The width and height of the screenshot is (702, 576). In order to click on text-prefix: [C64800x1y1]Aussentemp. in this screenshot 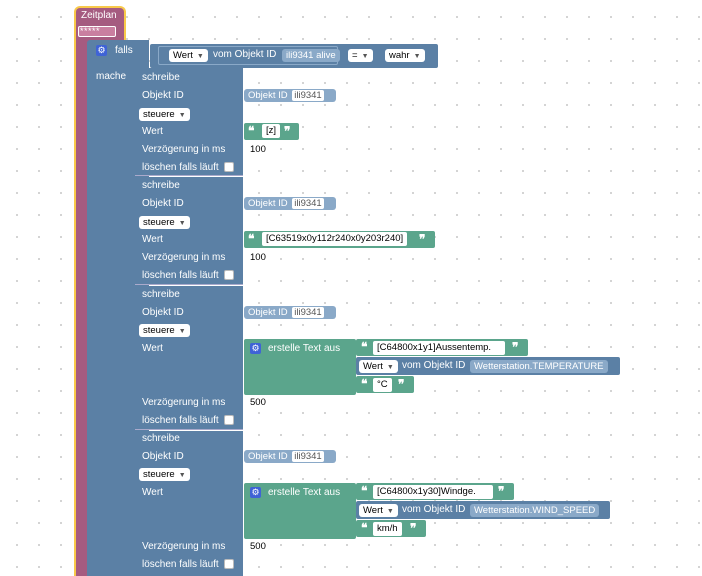, I will do `click(439, 348)`.